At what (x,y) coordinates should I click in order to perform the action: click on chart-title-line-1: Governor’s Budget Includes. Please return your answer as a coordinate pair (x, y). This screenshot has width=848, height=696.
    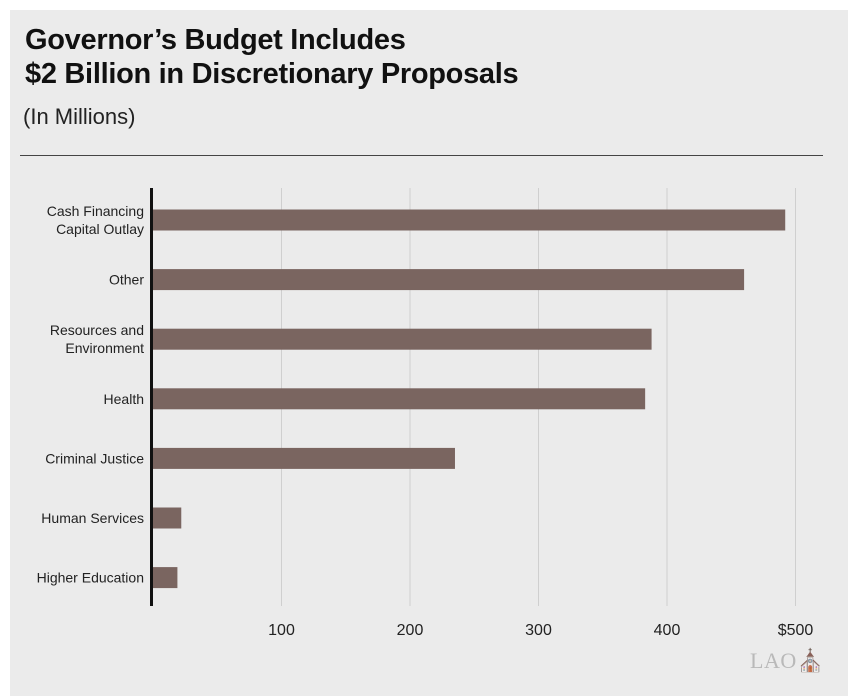
    Looking at the image, I should click on (215, 40).